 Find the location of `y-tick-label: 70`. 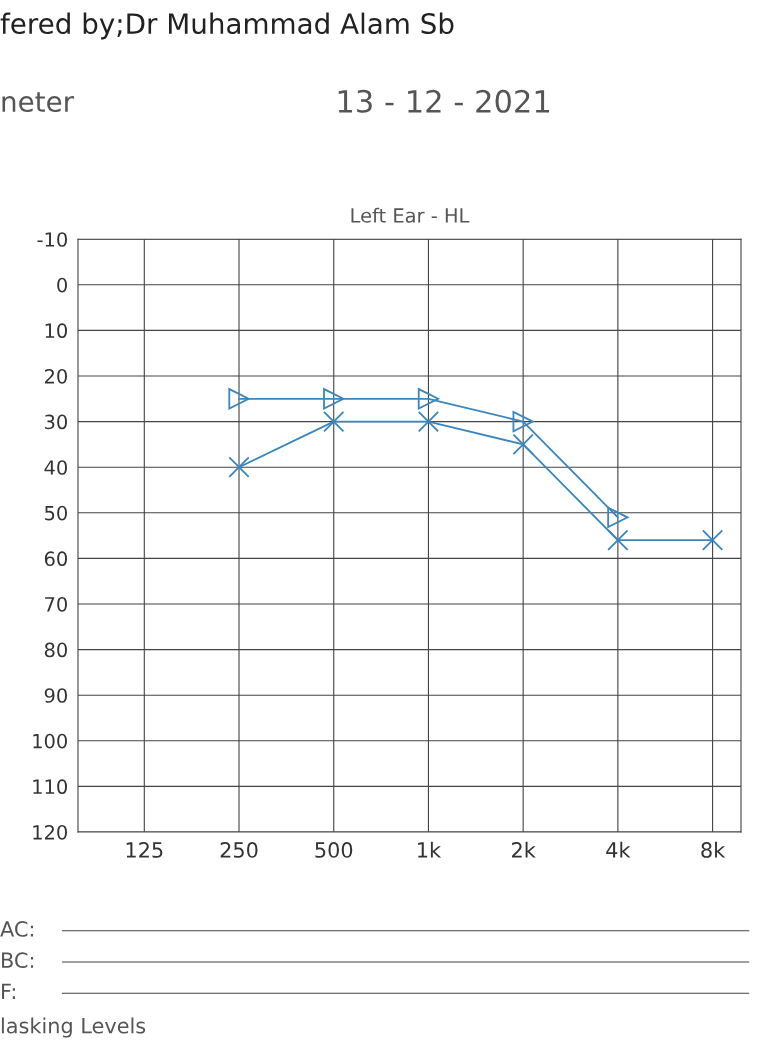

y-tick-label: 70 is located at coordinates (56, 604).